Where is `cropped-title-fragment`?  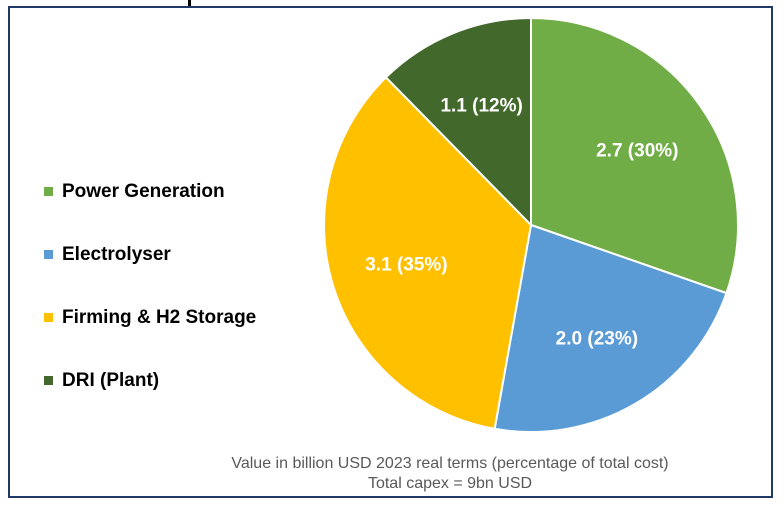
cropped-title-fragment is located at coordinates (189, 3).